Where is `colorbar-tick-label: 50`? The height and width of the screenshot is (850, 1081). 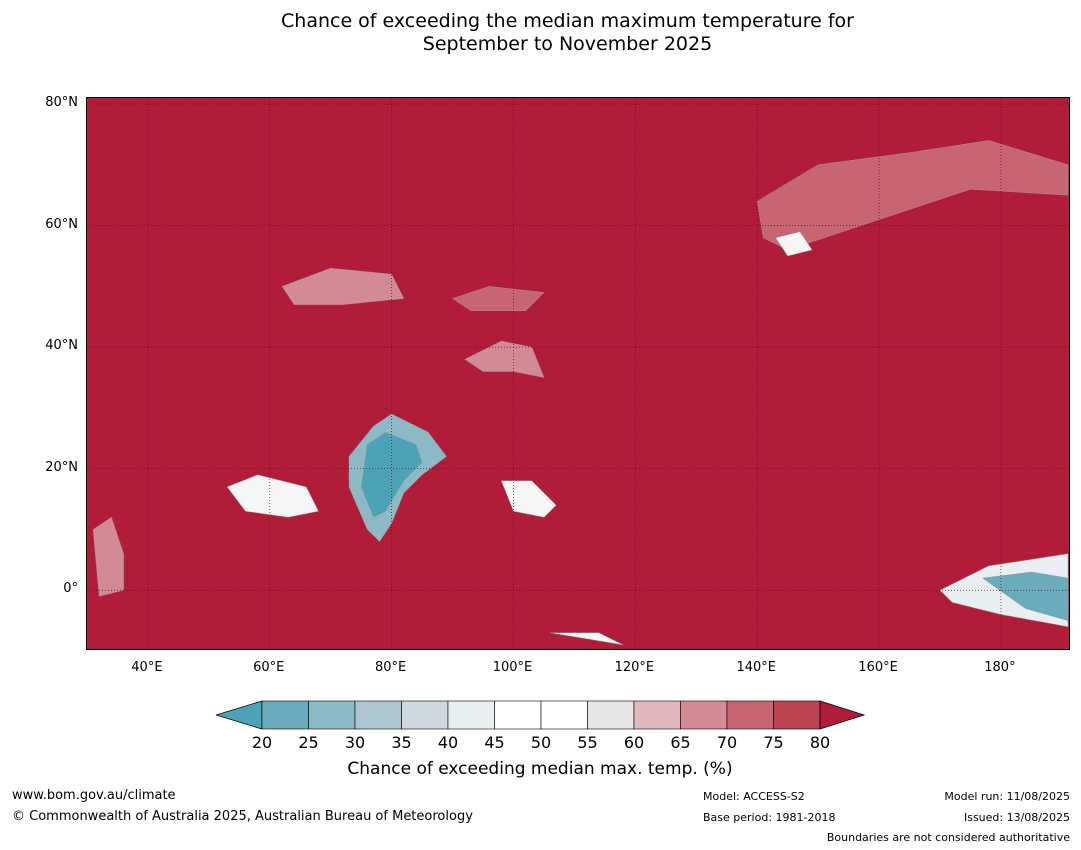 colorbar-tick-label: 50 is located at coordinates (541, 742).